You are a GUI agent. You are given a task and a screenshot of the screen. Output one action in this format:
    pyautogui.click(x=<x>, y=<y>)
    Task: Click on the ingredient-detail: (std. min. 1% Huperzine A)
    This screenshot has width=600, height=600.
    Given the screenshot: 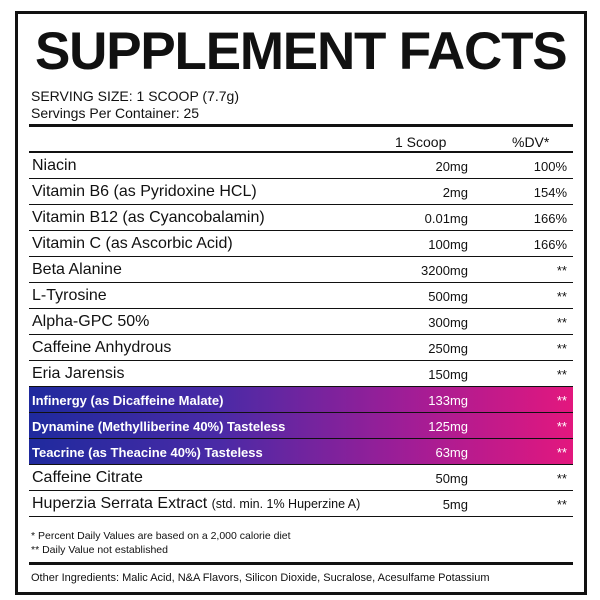 What is the action you would take?
    pyautogui.click(x=286, y=504)
    